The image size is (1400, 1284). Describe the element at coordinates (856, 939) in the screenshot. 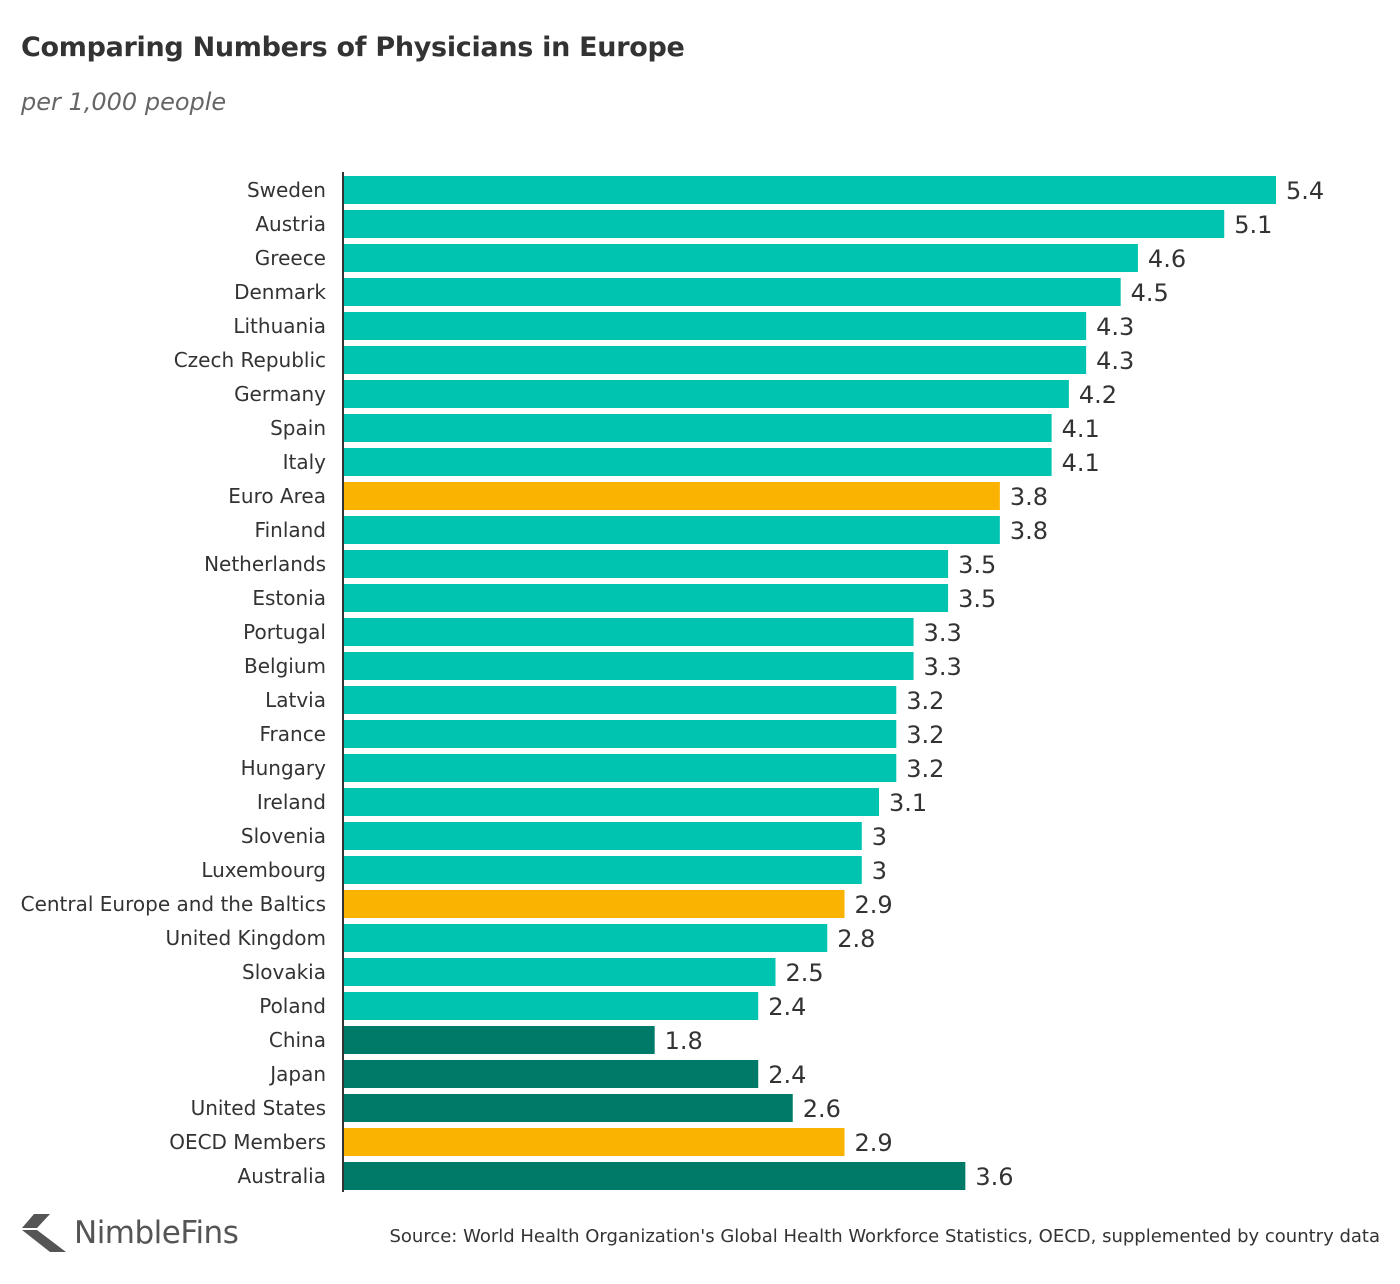

I see `data-label: 2.8` at that location.